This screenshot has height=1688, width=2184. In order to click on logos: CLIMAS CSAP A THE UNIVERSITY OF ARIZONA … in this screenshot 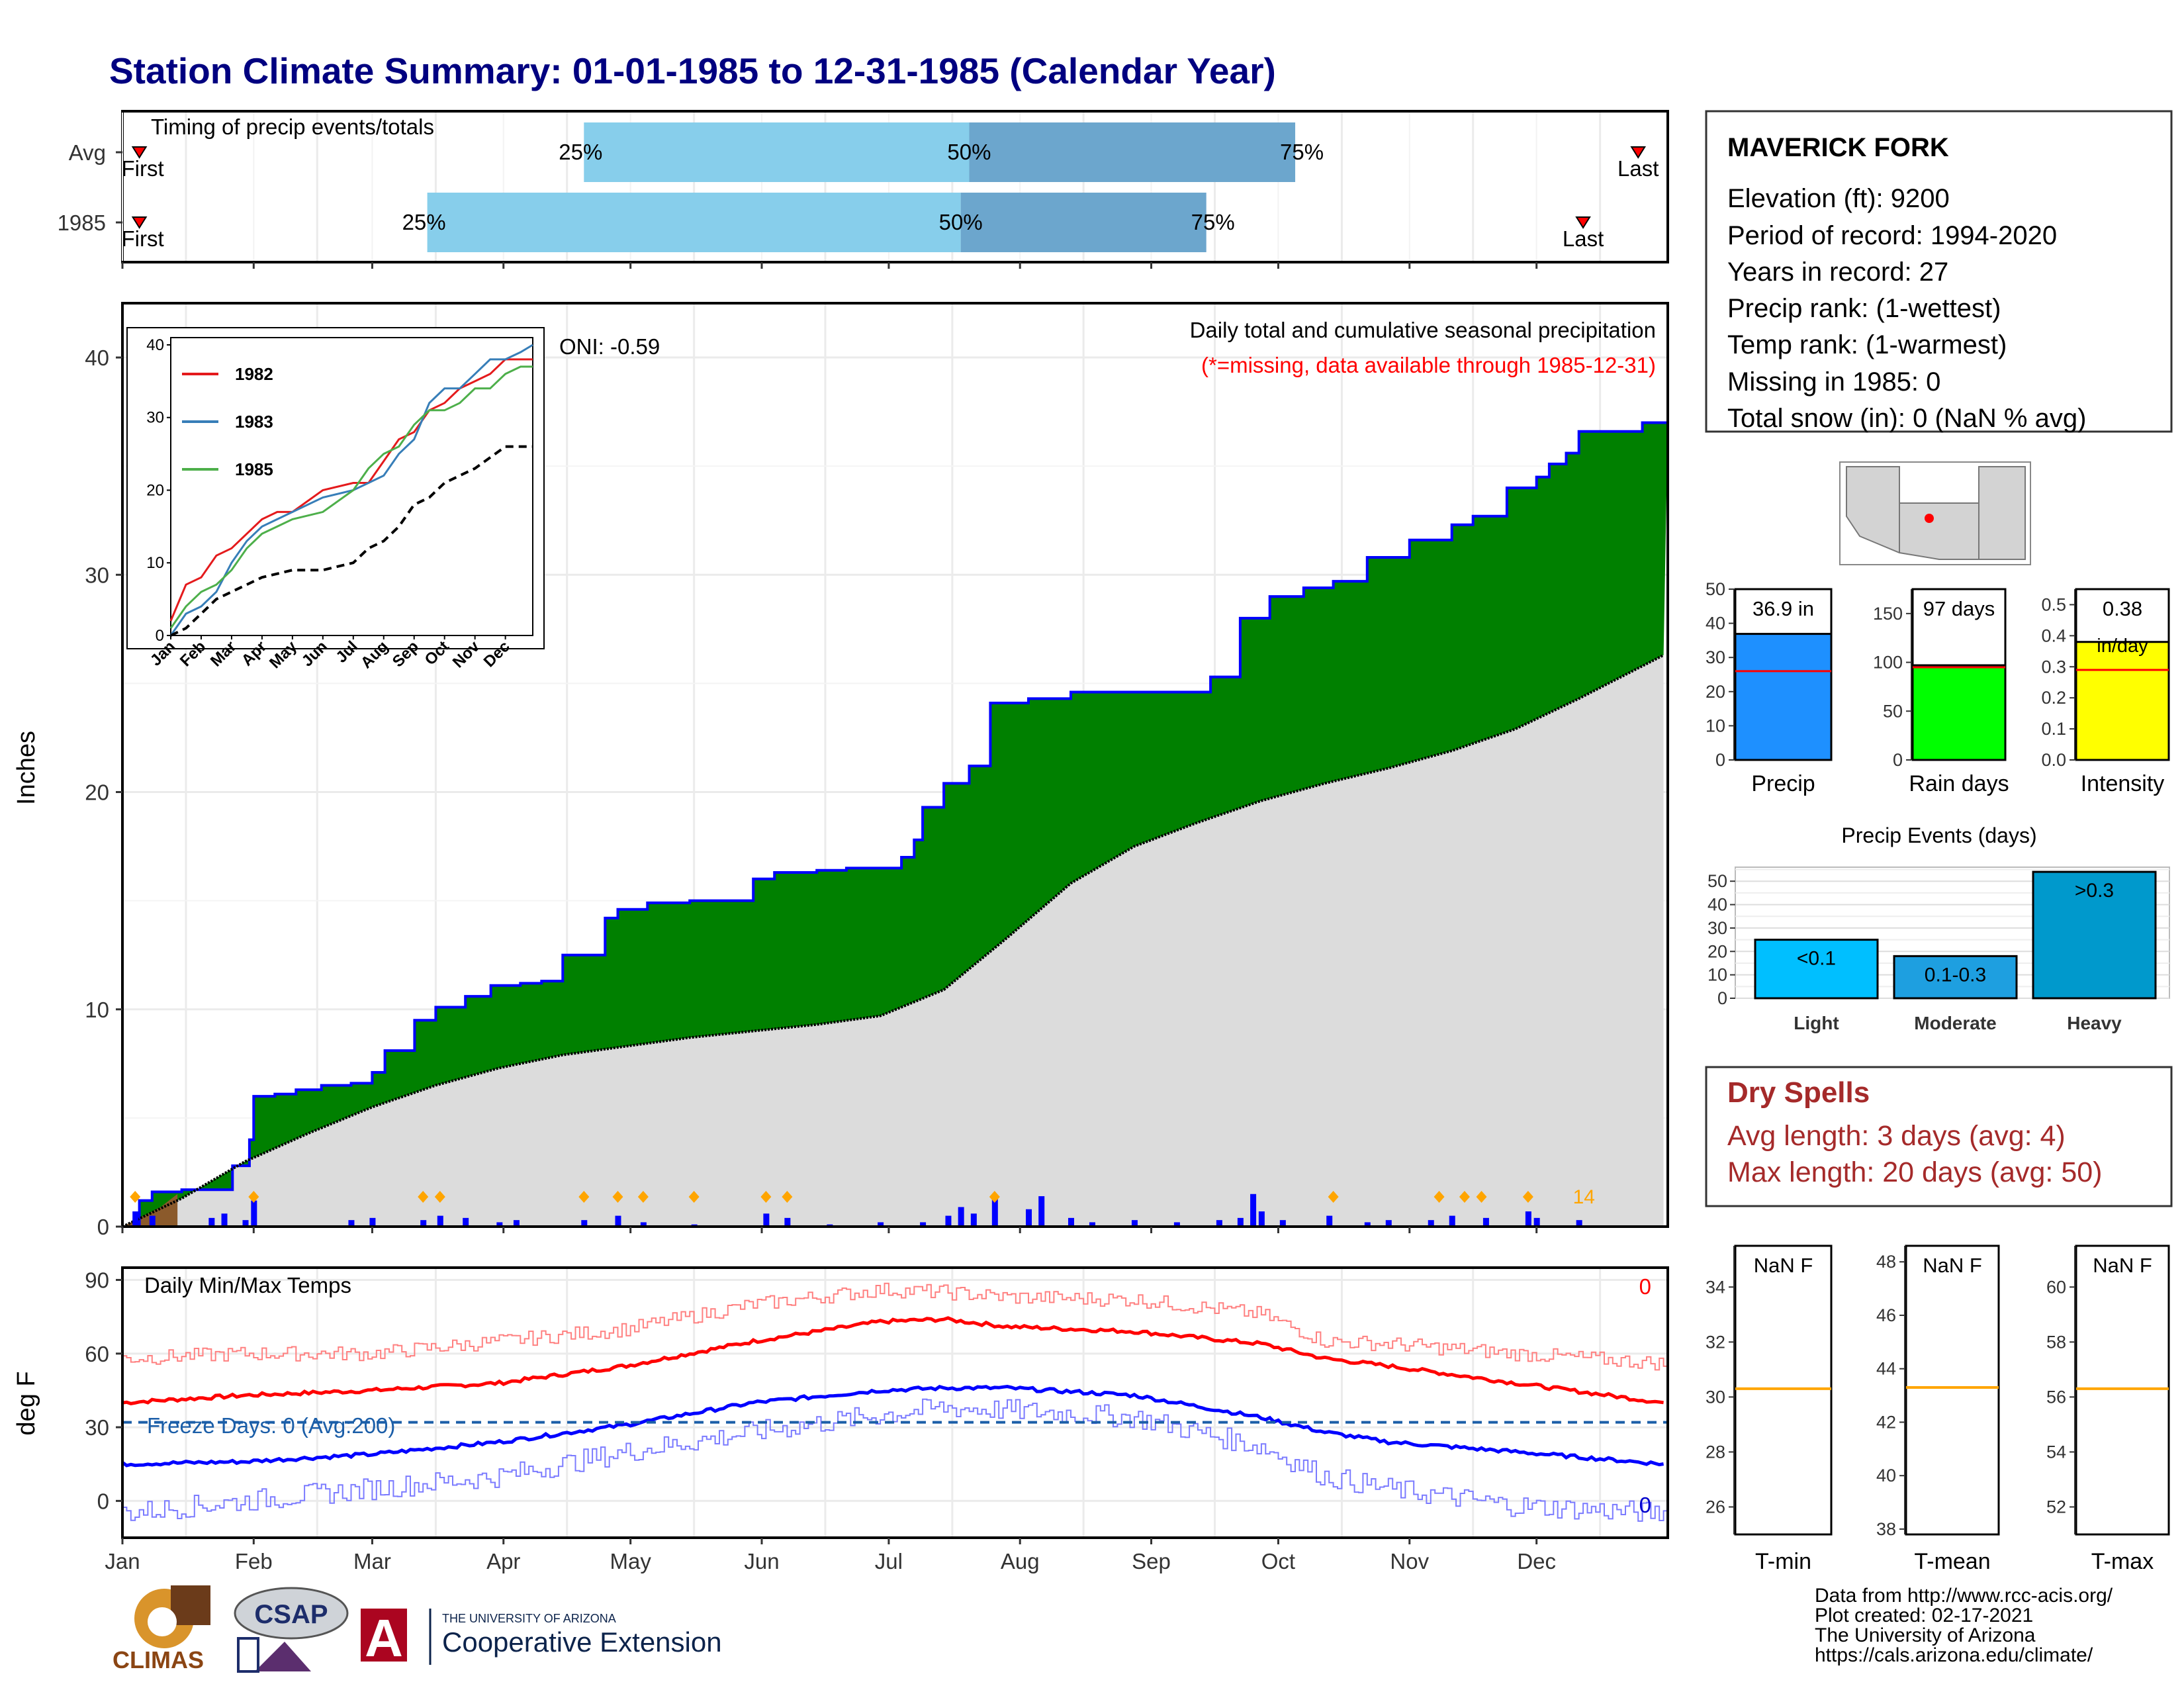, I will do `click(417, 1629)`.